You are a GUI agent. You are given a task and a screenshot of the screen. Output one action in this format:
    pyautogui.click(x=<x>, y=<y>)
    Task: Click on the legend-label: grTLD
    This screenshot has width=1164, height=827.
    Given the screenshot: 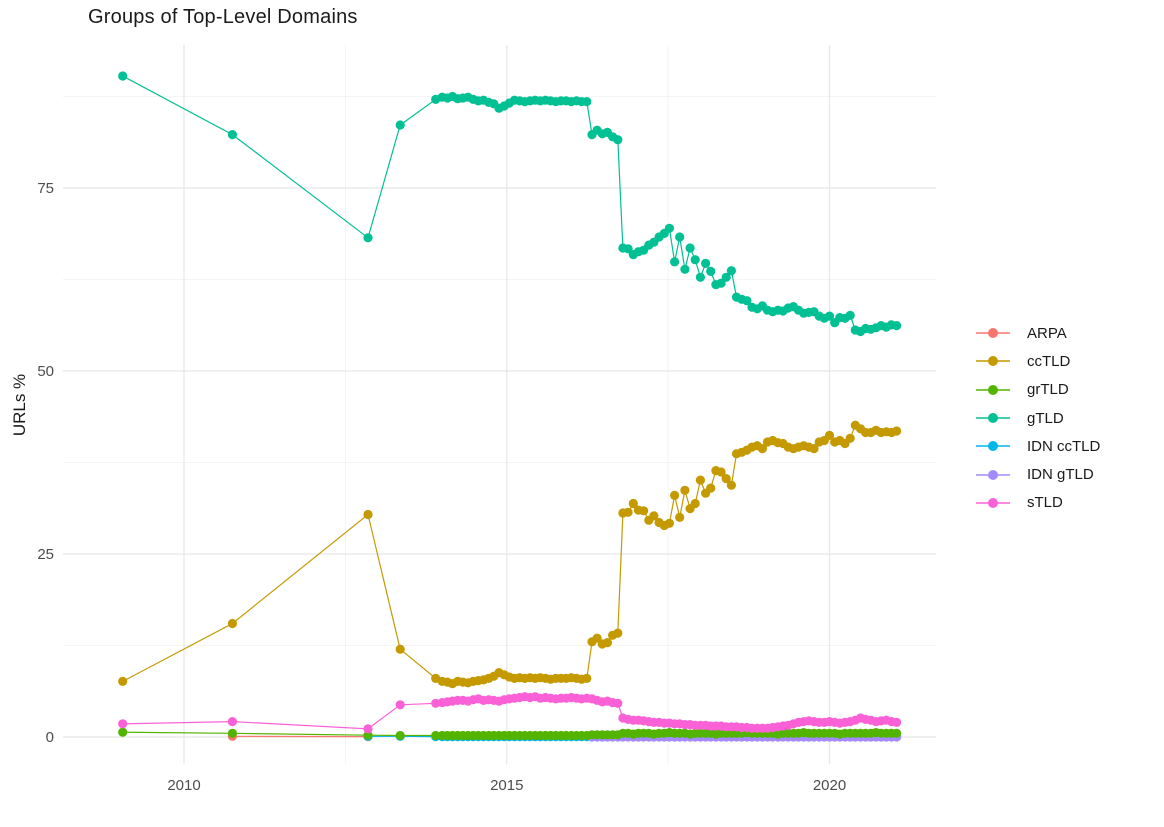 What is the action you would take?
    pyautogui.click(x=1048, y=390)
    